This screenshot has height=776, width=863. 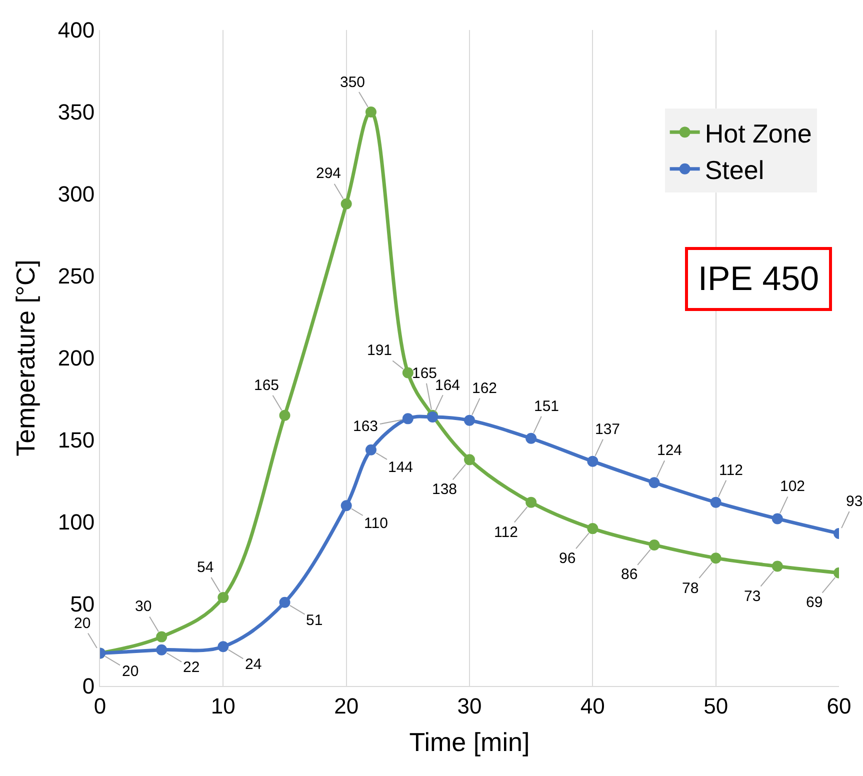 I want to click on y-tick-label: 350, so click(x=76, y=112).